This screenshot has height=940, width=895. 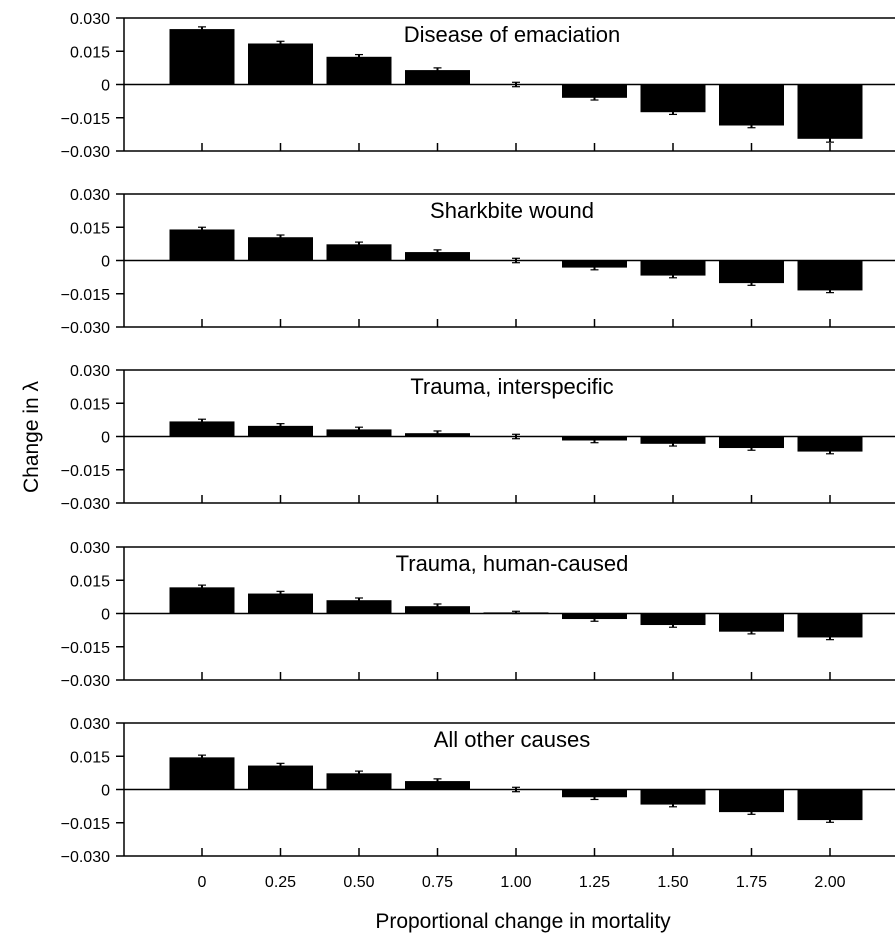 I want to click on x-tick-label: 0.25, so click(x=280, y=882).